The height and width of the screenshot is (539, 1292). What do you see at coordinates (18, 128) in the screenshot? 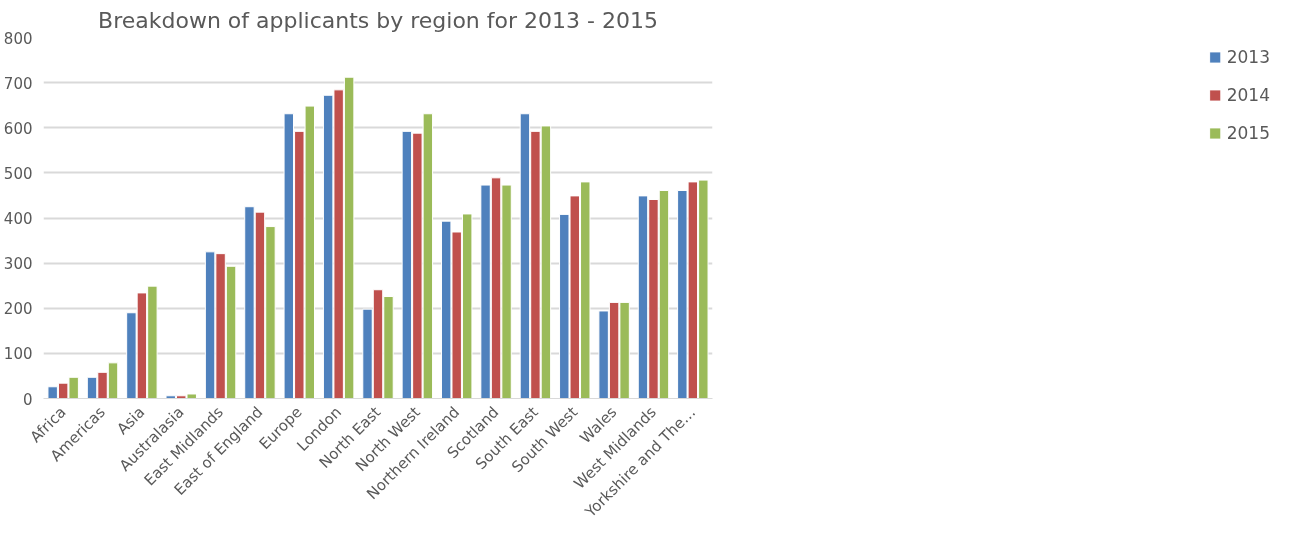
I see `y-tick-label: 600` at bounding box center [18, 128].